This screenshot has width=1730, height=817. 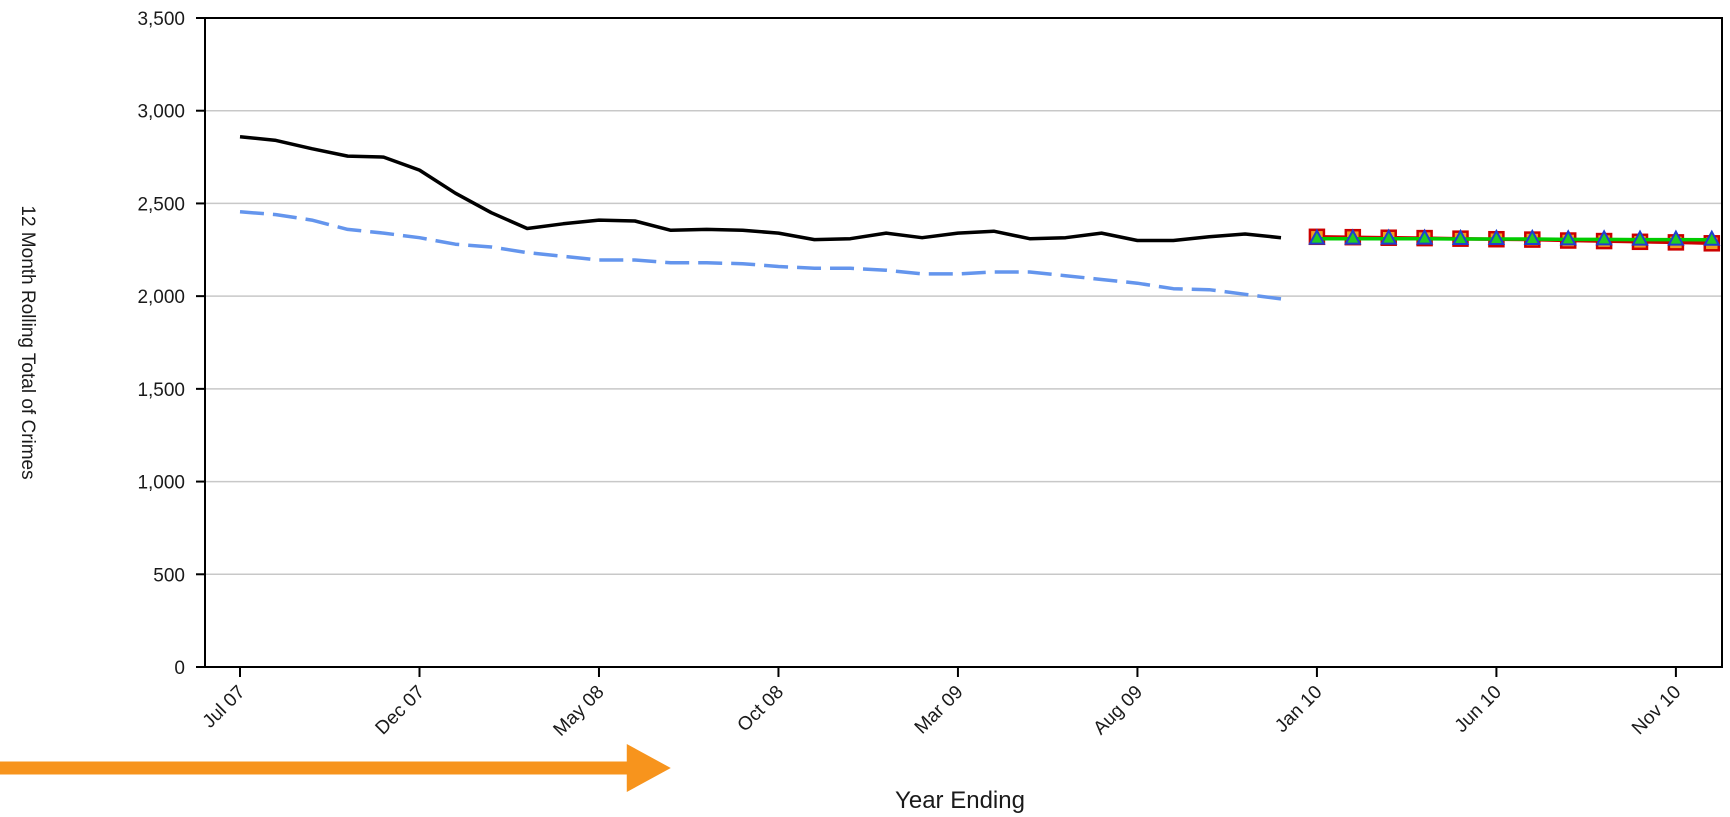 What do you see at coordinates (579, 711) in the screenshot?
I see `x-tick-label: May 08` at bounding box center [579, 711].